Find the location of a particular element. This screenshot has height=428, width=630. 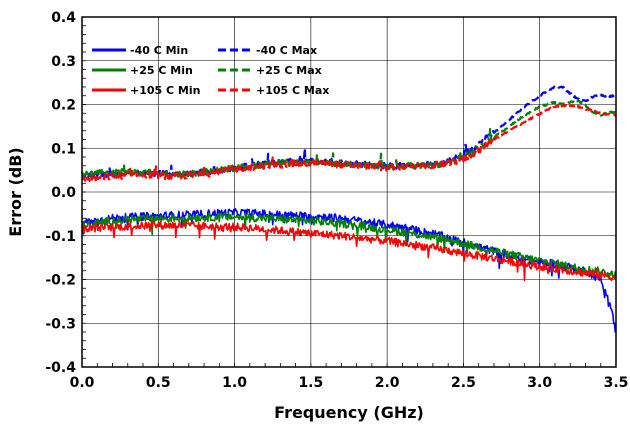

legend-label: +105 C Max is located at coordinates (292, 90).